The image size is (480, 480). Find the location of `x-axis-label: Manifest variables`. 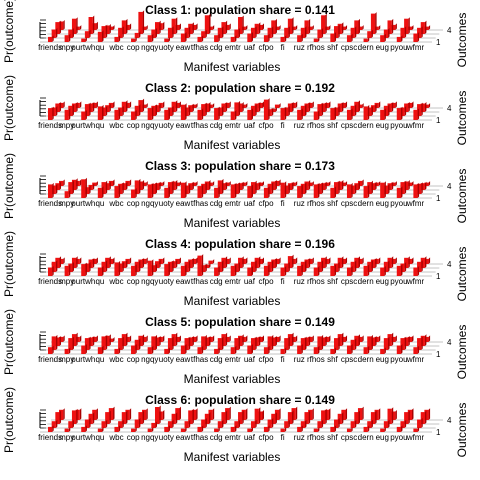

x-axis-label: Manifest variables is located at coordinates (232, 223).